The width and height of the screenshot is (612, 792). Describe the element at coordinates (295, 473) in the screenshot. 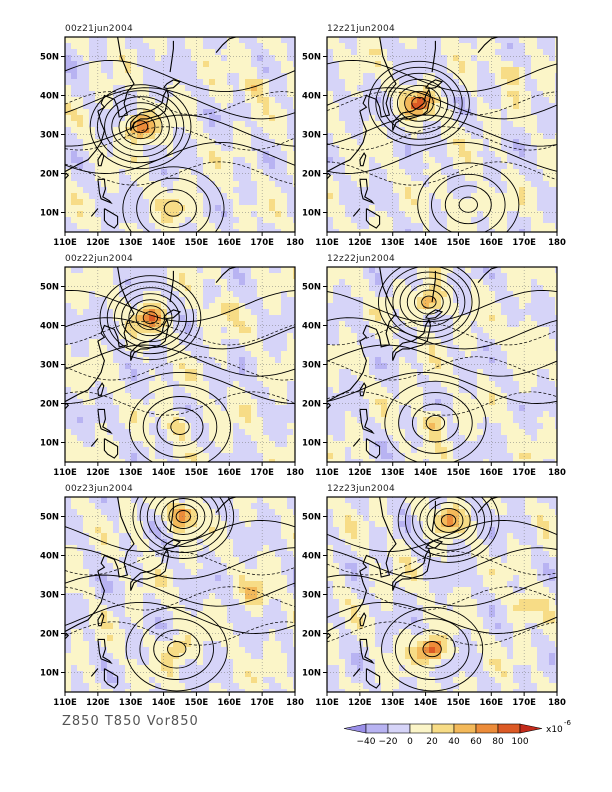

I see `x-tick-label: 180` at that location.